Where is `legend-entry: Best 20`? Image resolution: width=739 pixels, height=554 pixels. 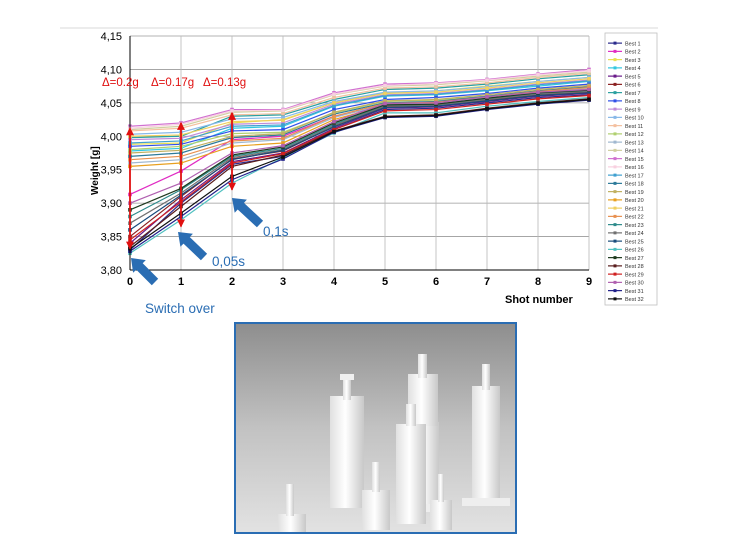 legend-entry: Best 20 is located at coordinates (634, 201).